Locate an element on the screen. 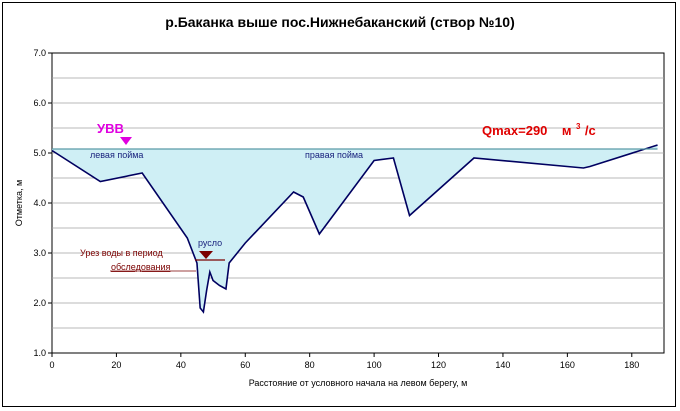  uvv-label: УВВ is located at coordinates (110, 128).